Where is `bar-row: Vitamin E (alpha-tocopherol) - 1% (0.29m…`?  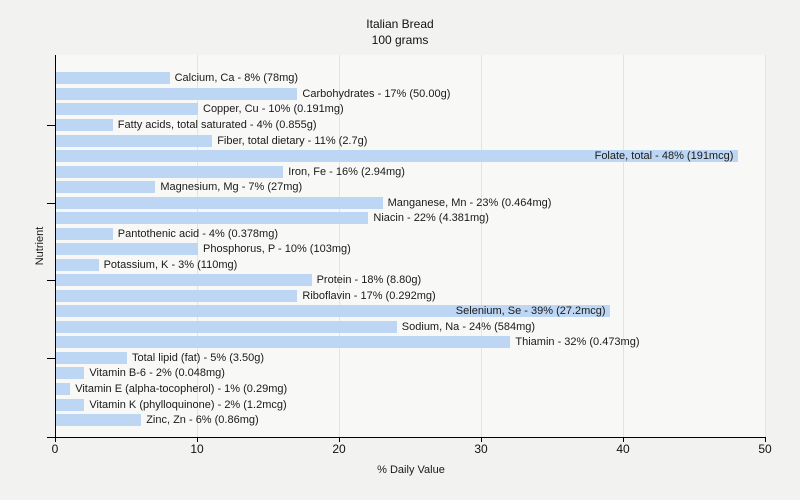 bar-row: Vitamin E (alpha-tocopherol) - 1% (0.29m… is located at coordinates (411, 389).